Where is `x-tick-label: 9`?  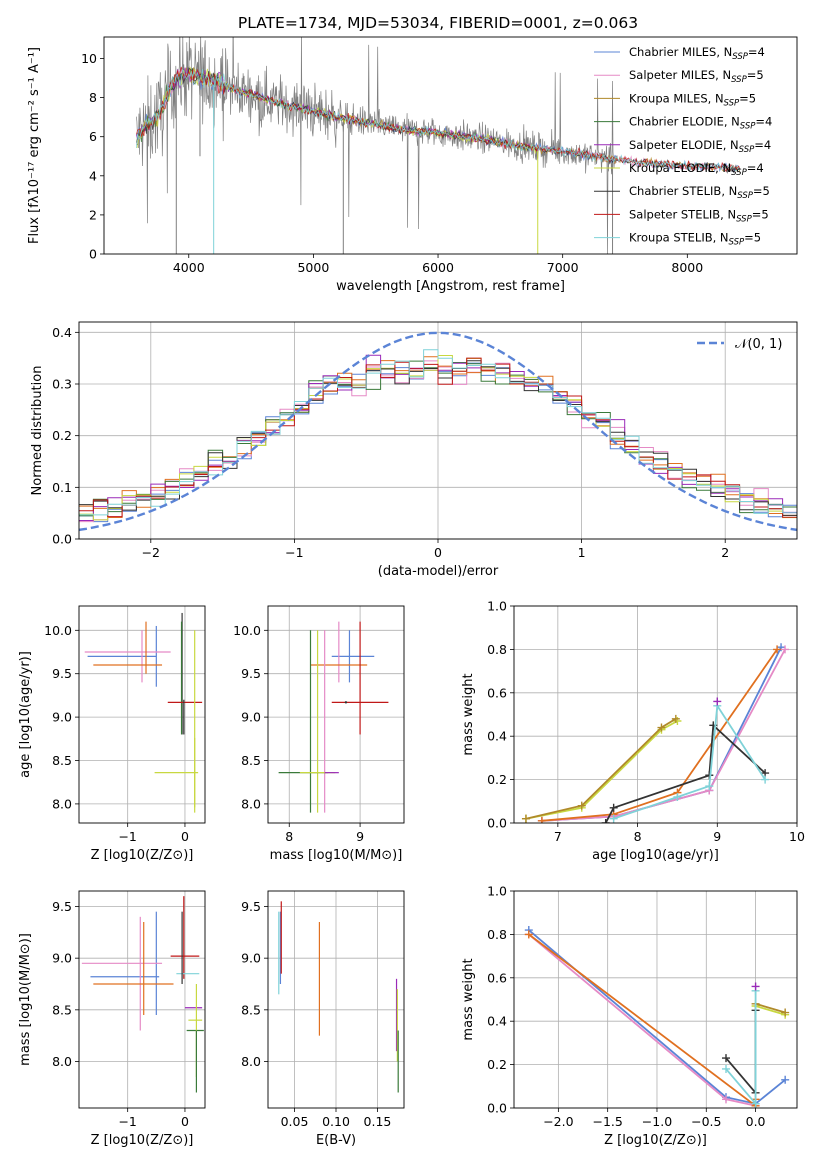 x-tick-label: 9 is located at coordinates (360, 836).